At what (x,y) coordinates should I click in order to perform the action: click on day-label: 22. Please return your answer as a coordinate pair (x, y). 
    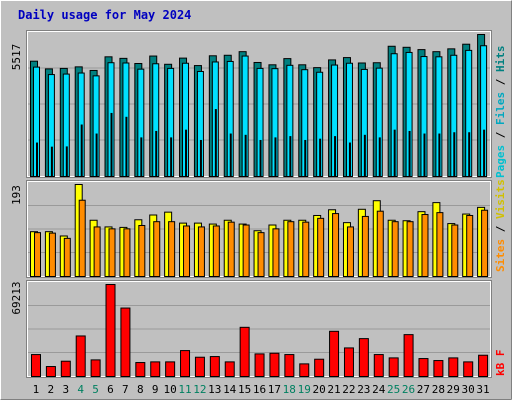
    Looking at the image, I should click on (348, 389).